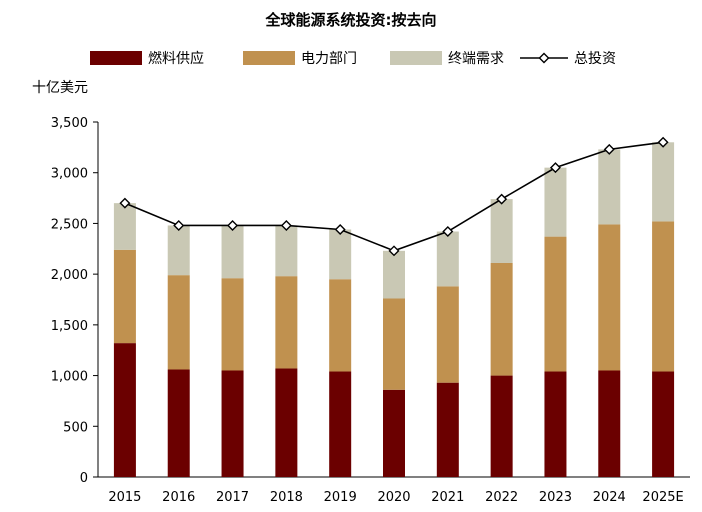  Describe the element at coordinates (351, 20) in the screenshot. I see `chart-title: 全球能源系统投资:按去向` at that location.